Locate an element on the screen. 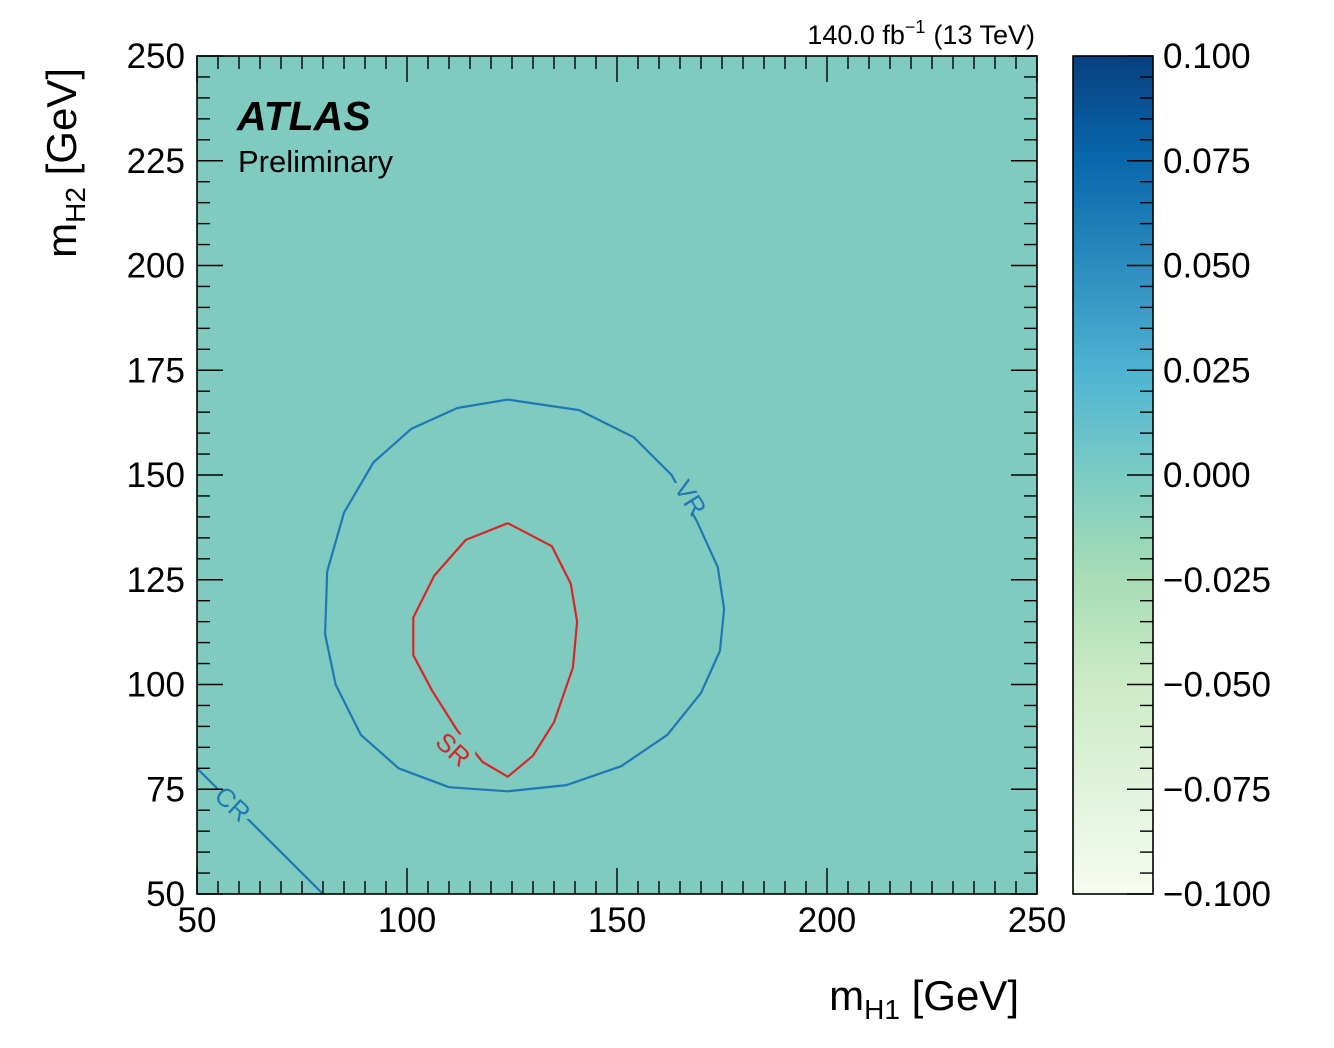 This screenshot has width=1334, height=1048. colorbar-tick-label: −0.050 is located at coordinates (1217, 685).